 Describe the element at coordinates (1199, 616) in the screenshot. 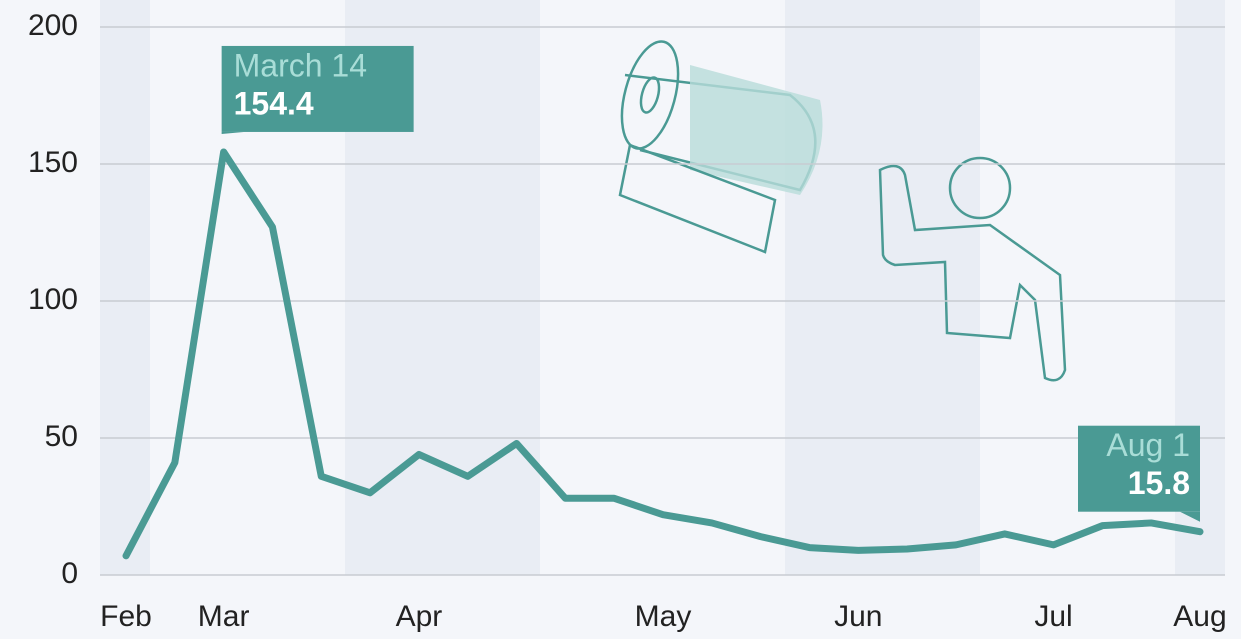

I see `x-tick-label: Aug` at that location.